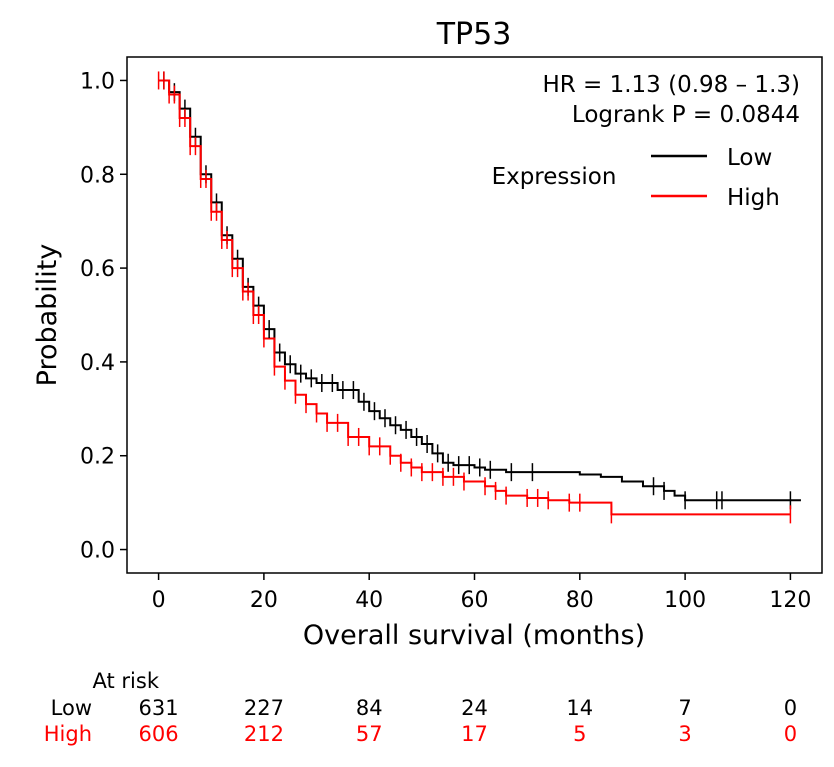  I want to click on y-tick-label: 0.4, so click(97, 363).